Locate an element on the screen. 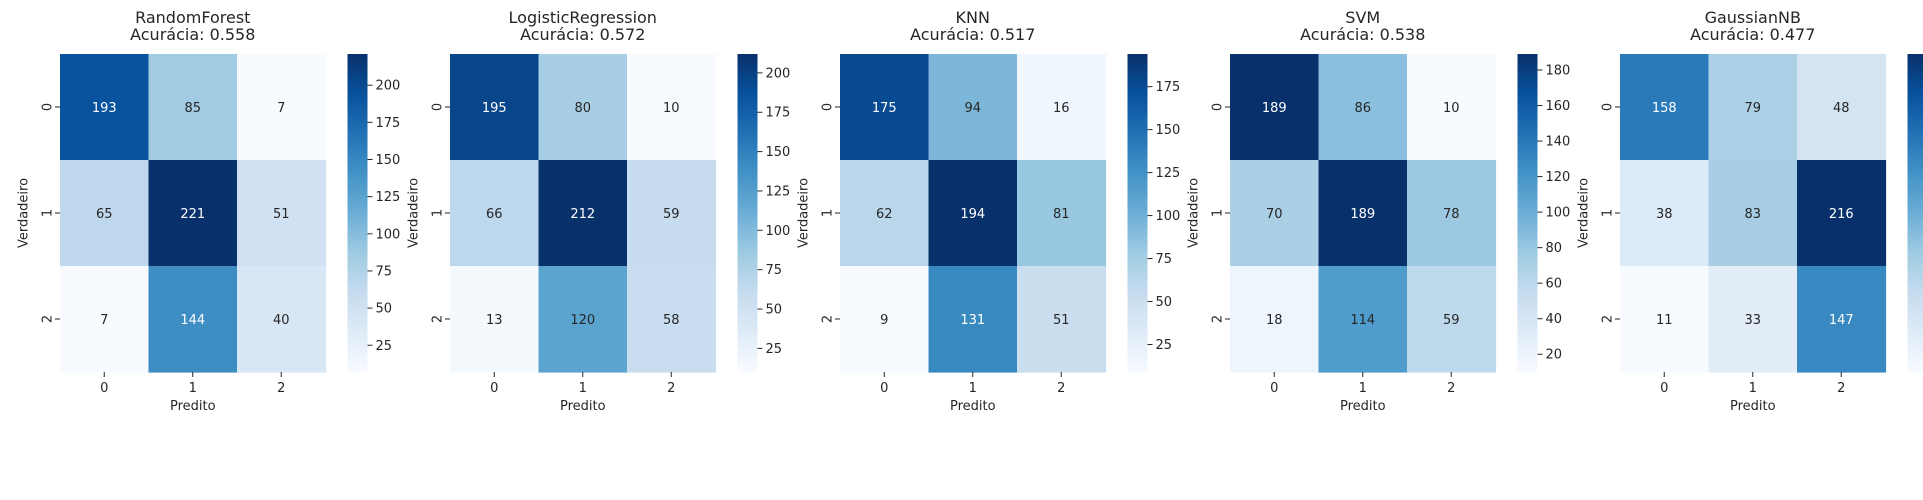 The image size is (1923, 500). colorbar-tick-label: 60 is located at coordinates (1554, 284).